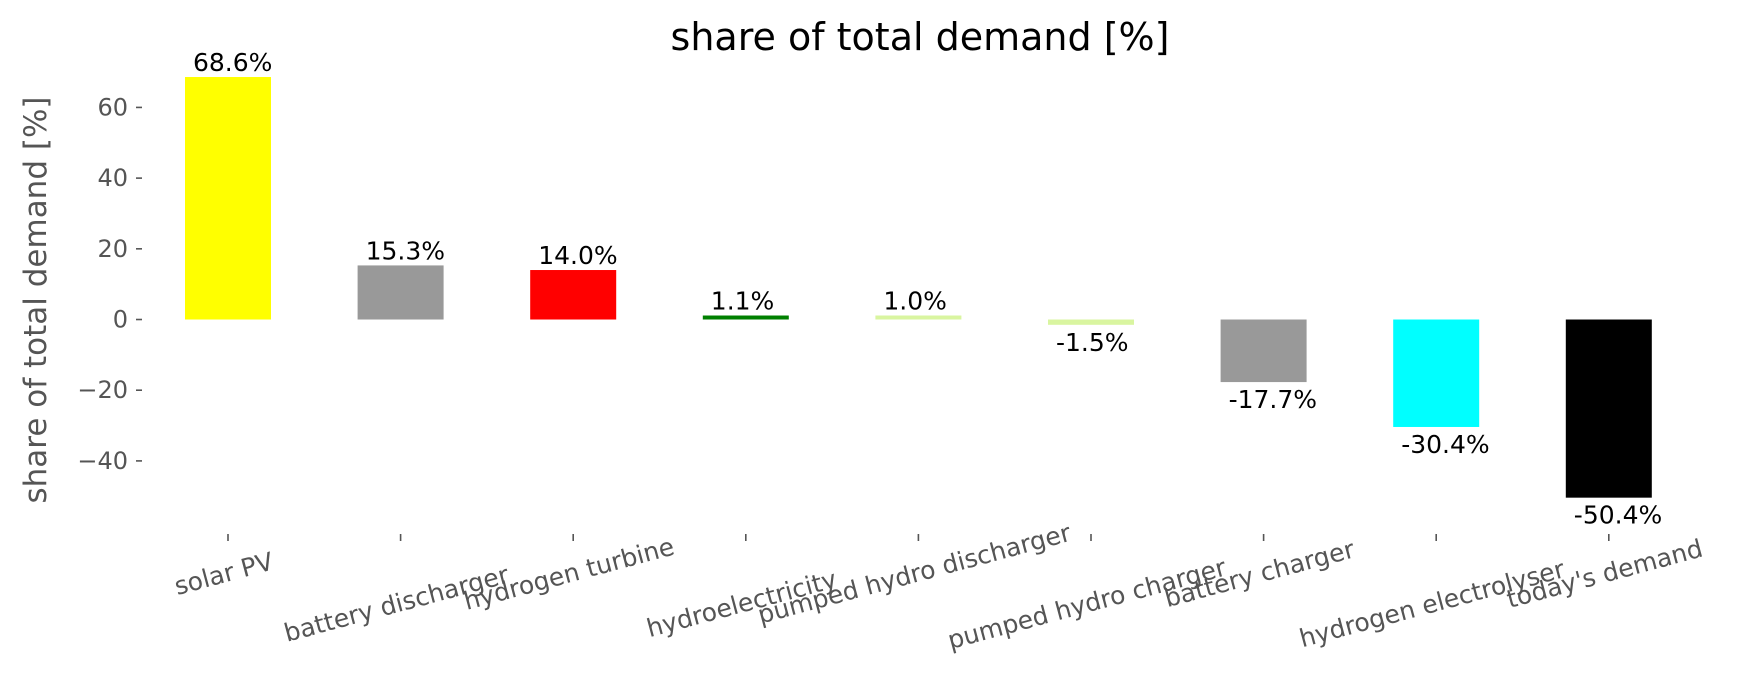 Image resolution: width=1737 pixels, height=689 pixels. I want to click on y-tick-label: 20, so click(112, 249).